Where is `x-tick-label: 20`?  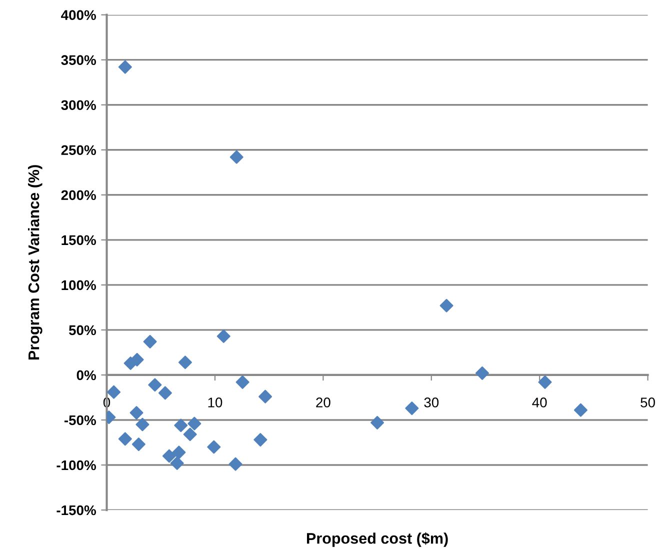
x-tick-label: 20 is located at coordinates (323, 403).